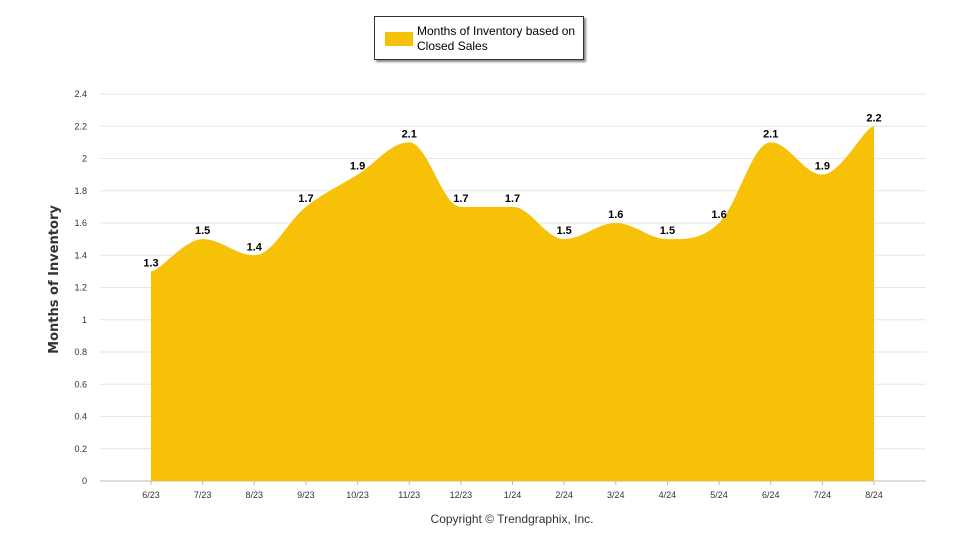  I want to click on x-tick-label: 11/23, so click(409, 495).